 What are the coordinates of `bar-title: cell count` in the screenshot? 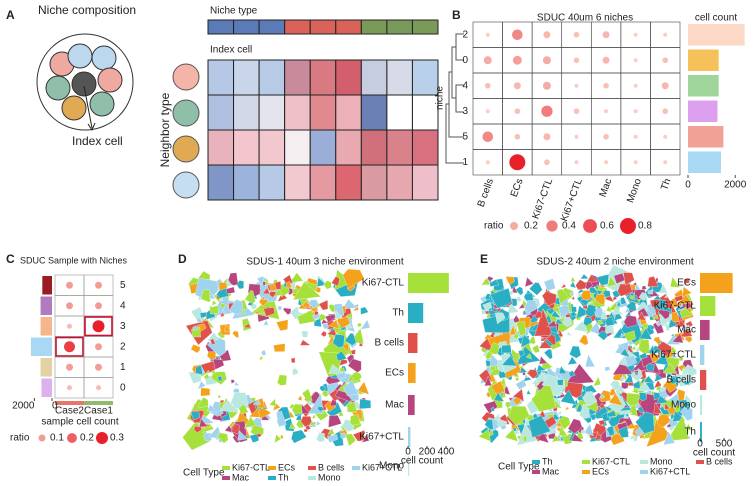 It's located at (422, 461).